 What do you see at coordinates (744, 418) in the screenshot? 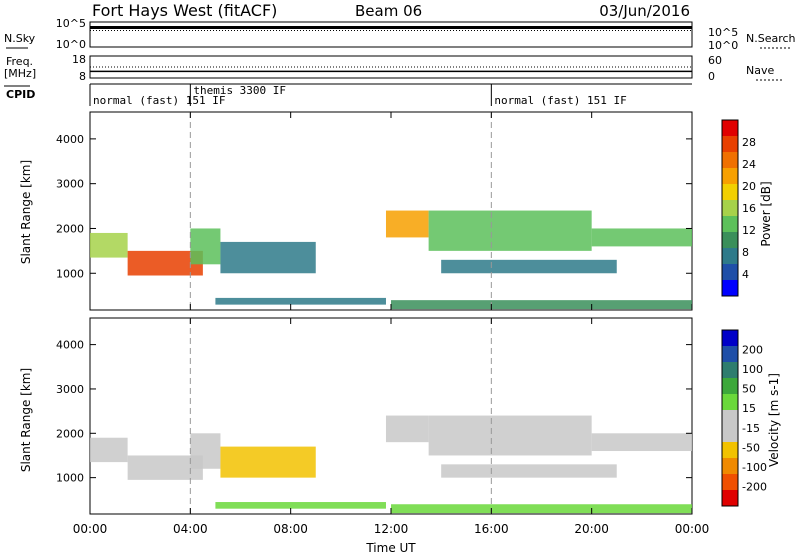
I see `velocity-colorbar: 200 100 50 15 -15 -50 -100 -200` at bounding box center [744, 418].